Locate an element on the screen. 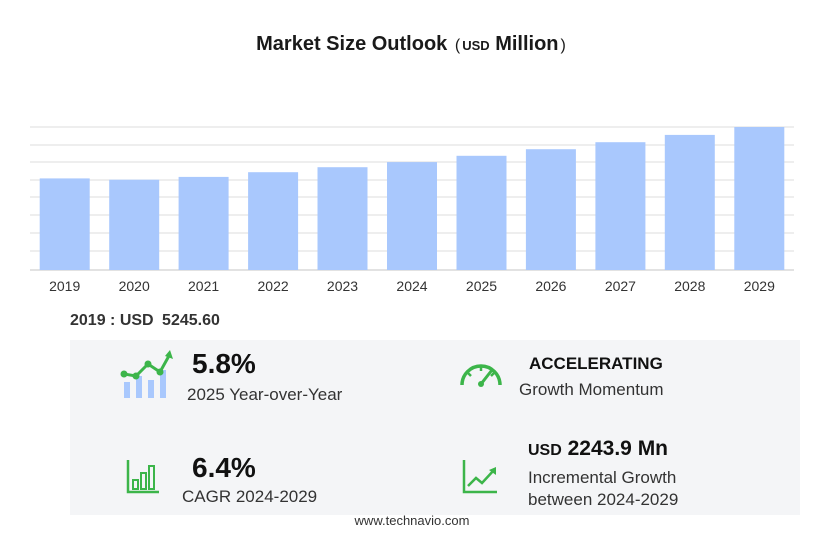 This screenshot has height=533, width=824. x-tick-label-2023: 2023 is located at coordinates (342, 286).